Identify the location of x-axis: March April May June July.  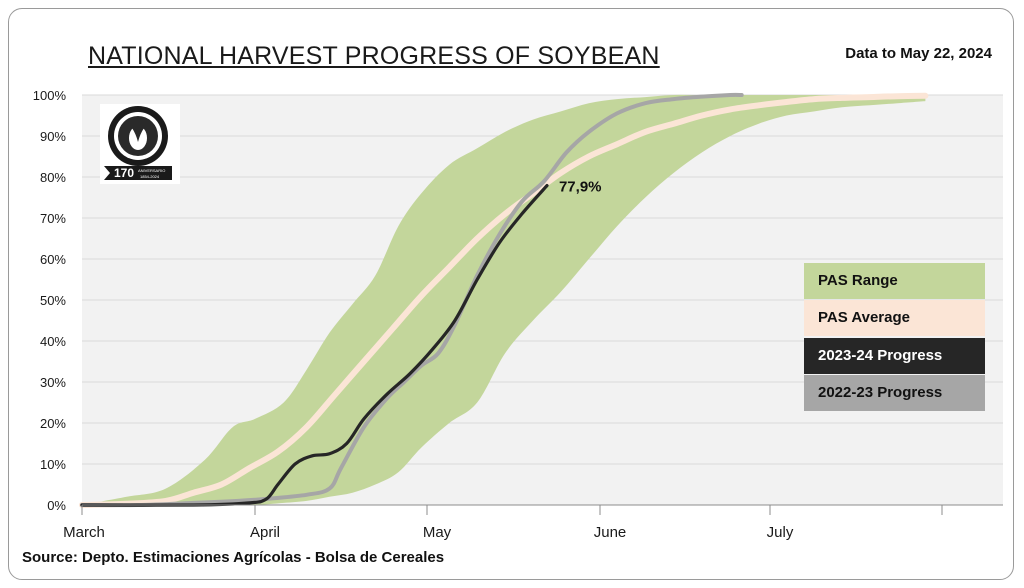
(533, 522).